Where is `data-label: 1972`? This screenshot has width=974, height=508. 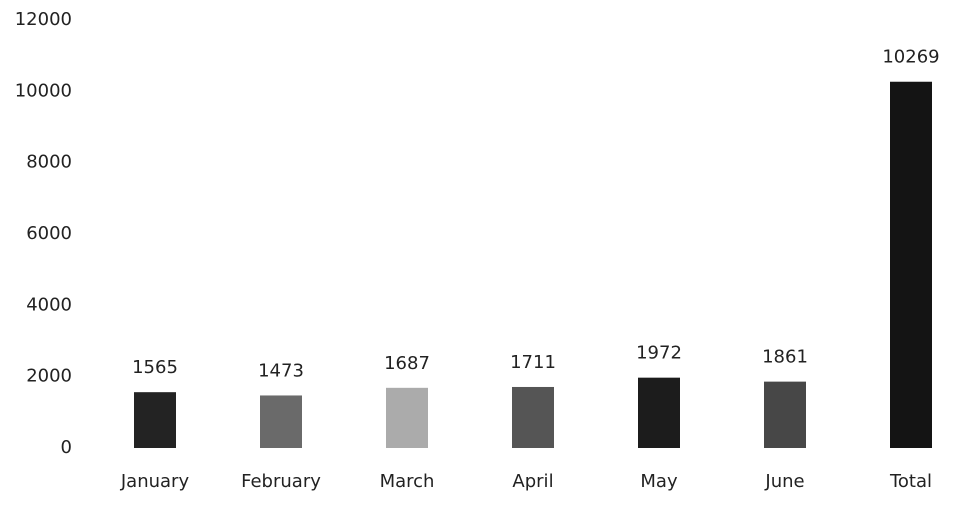 data-label: 1972 is located at coordinates (659, 353).